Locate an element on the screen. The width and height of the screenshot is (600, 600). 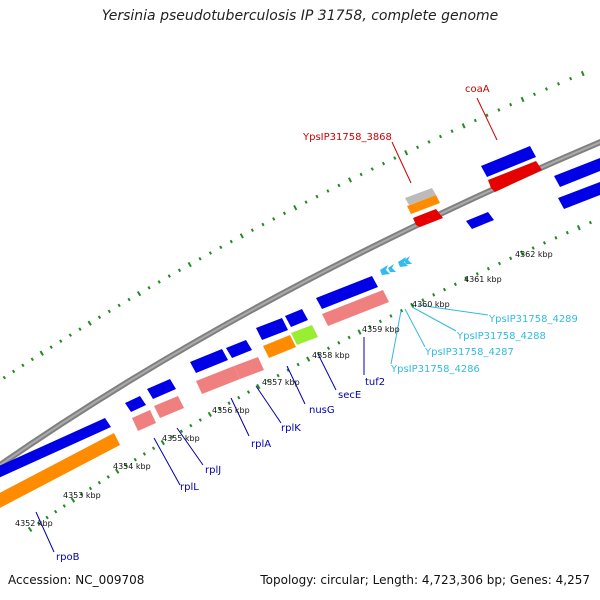
gene-label-nusg: nusG is located at coordinates (322, 410).